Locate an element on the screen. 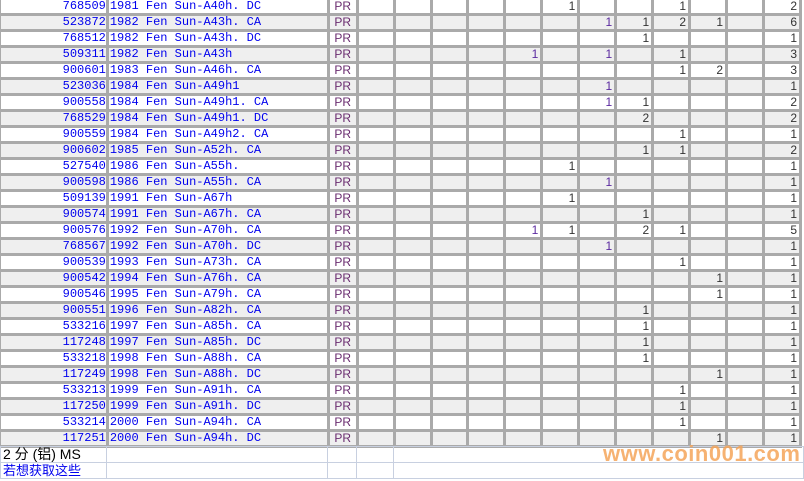 Image resolution: width=804 pixels, height=481 pixels. coin-description-link: 1992 Fen Sun-A70h. CA is located at coordinates (217, 230).